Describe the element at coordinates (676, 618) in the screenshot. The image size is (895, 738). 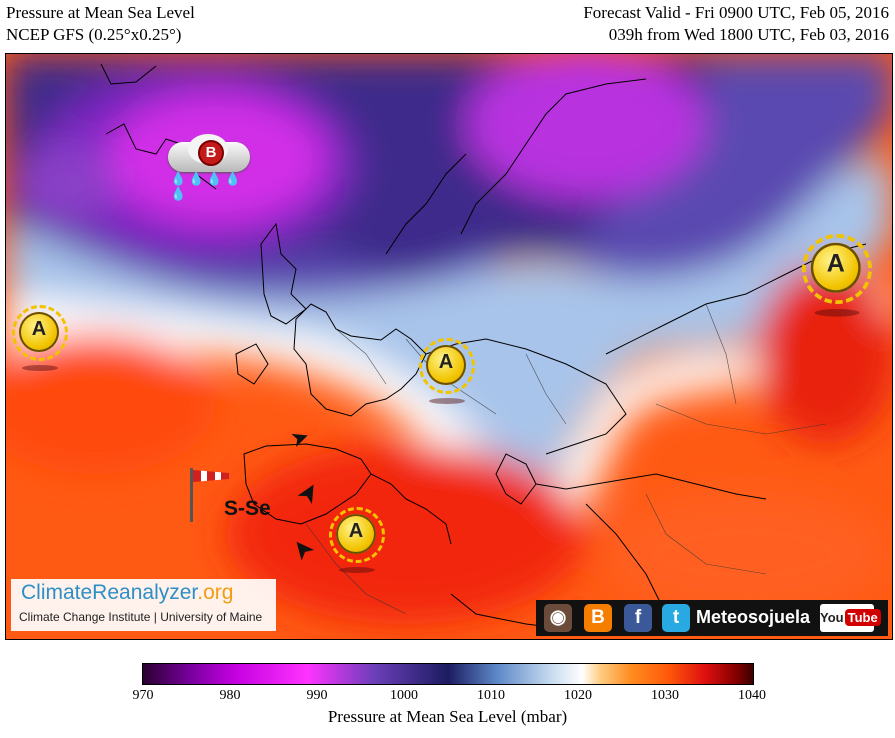
I see `twitter-icon: t` at that location.